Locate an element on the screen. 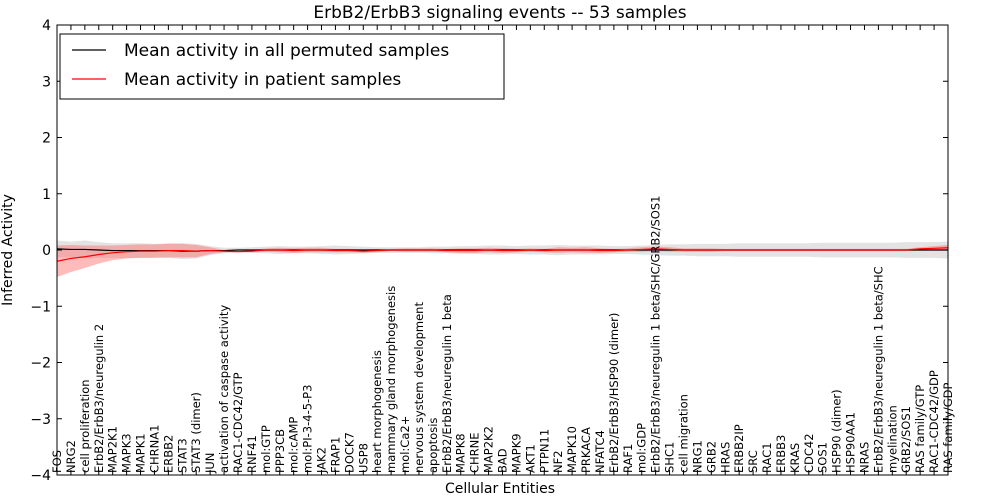 Image resolution: width=1000 pixels, height=500 pixels. y-tick-label: −2 is located at coordinates (40, 364).